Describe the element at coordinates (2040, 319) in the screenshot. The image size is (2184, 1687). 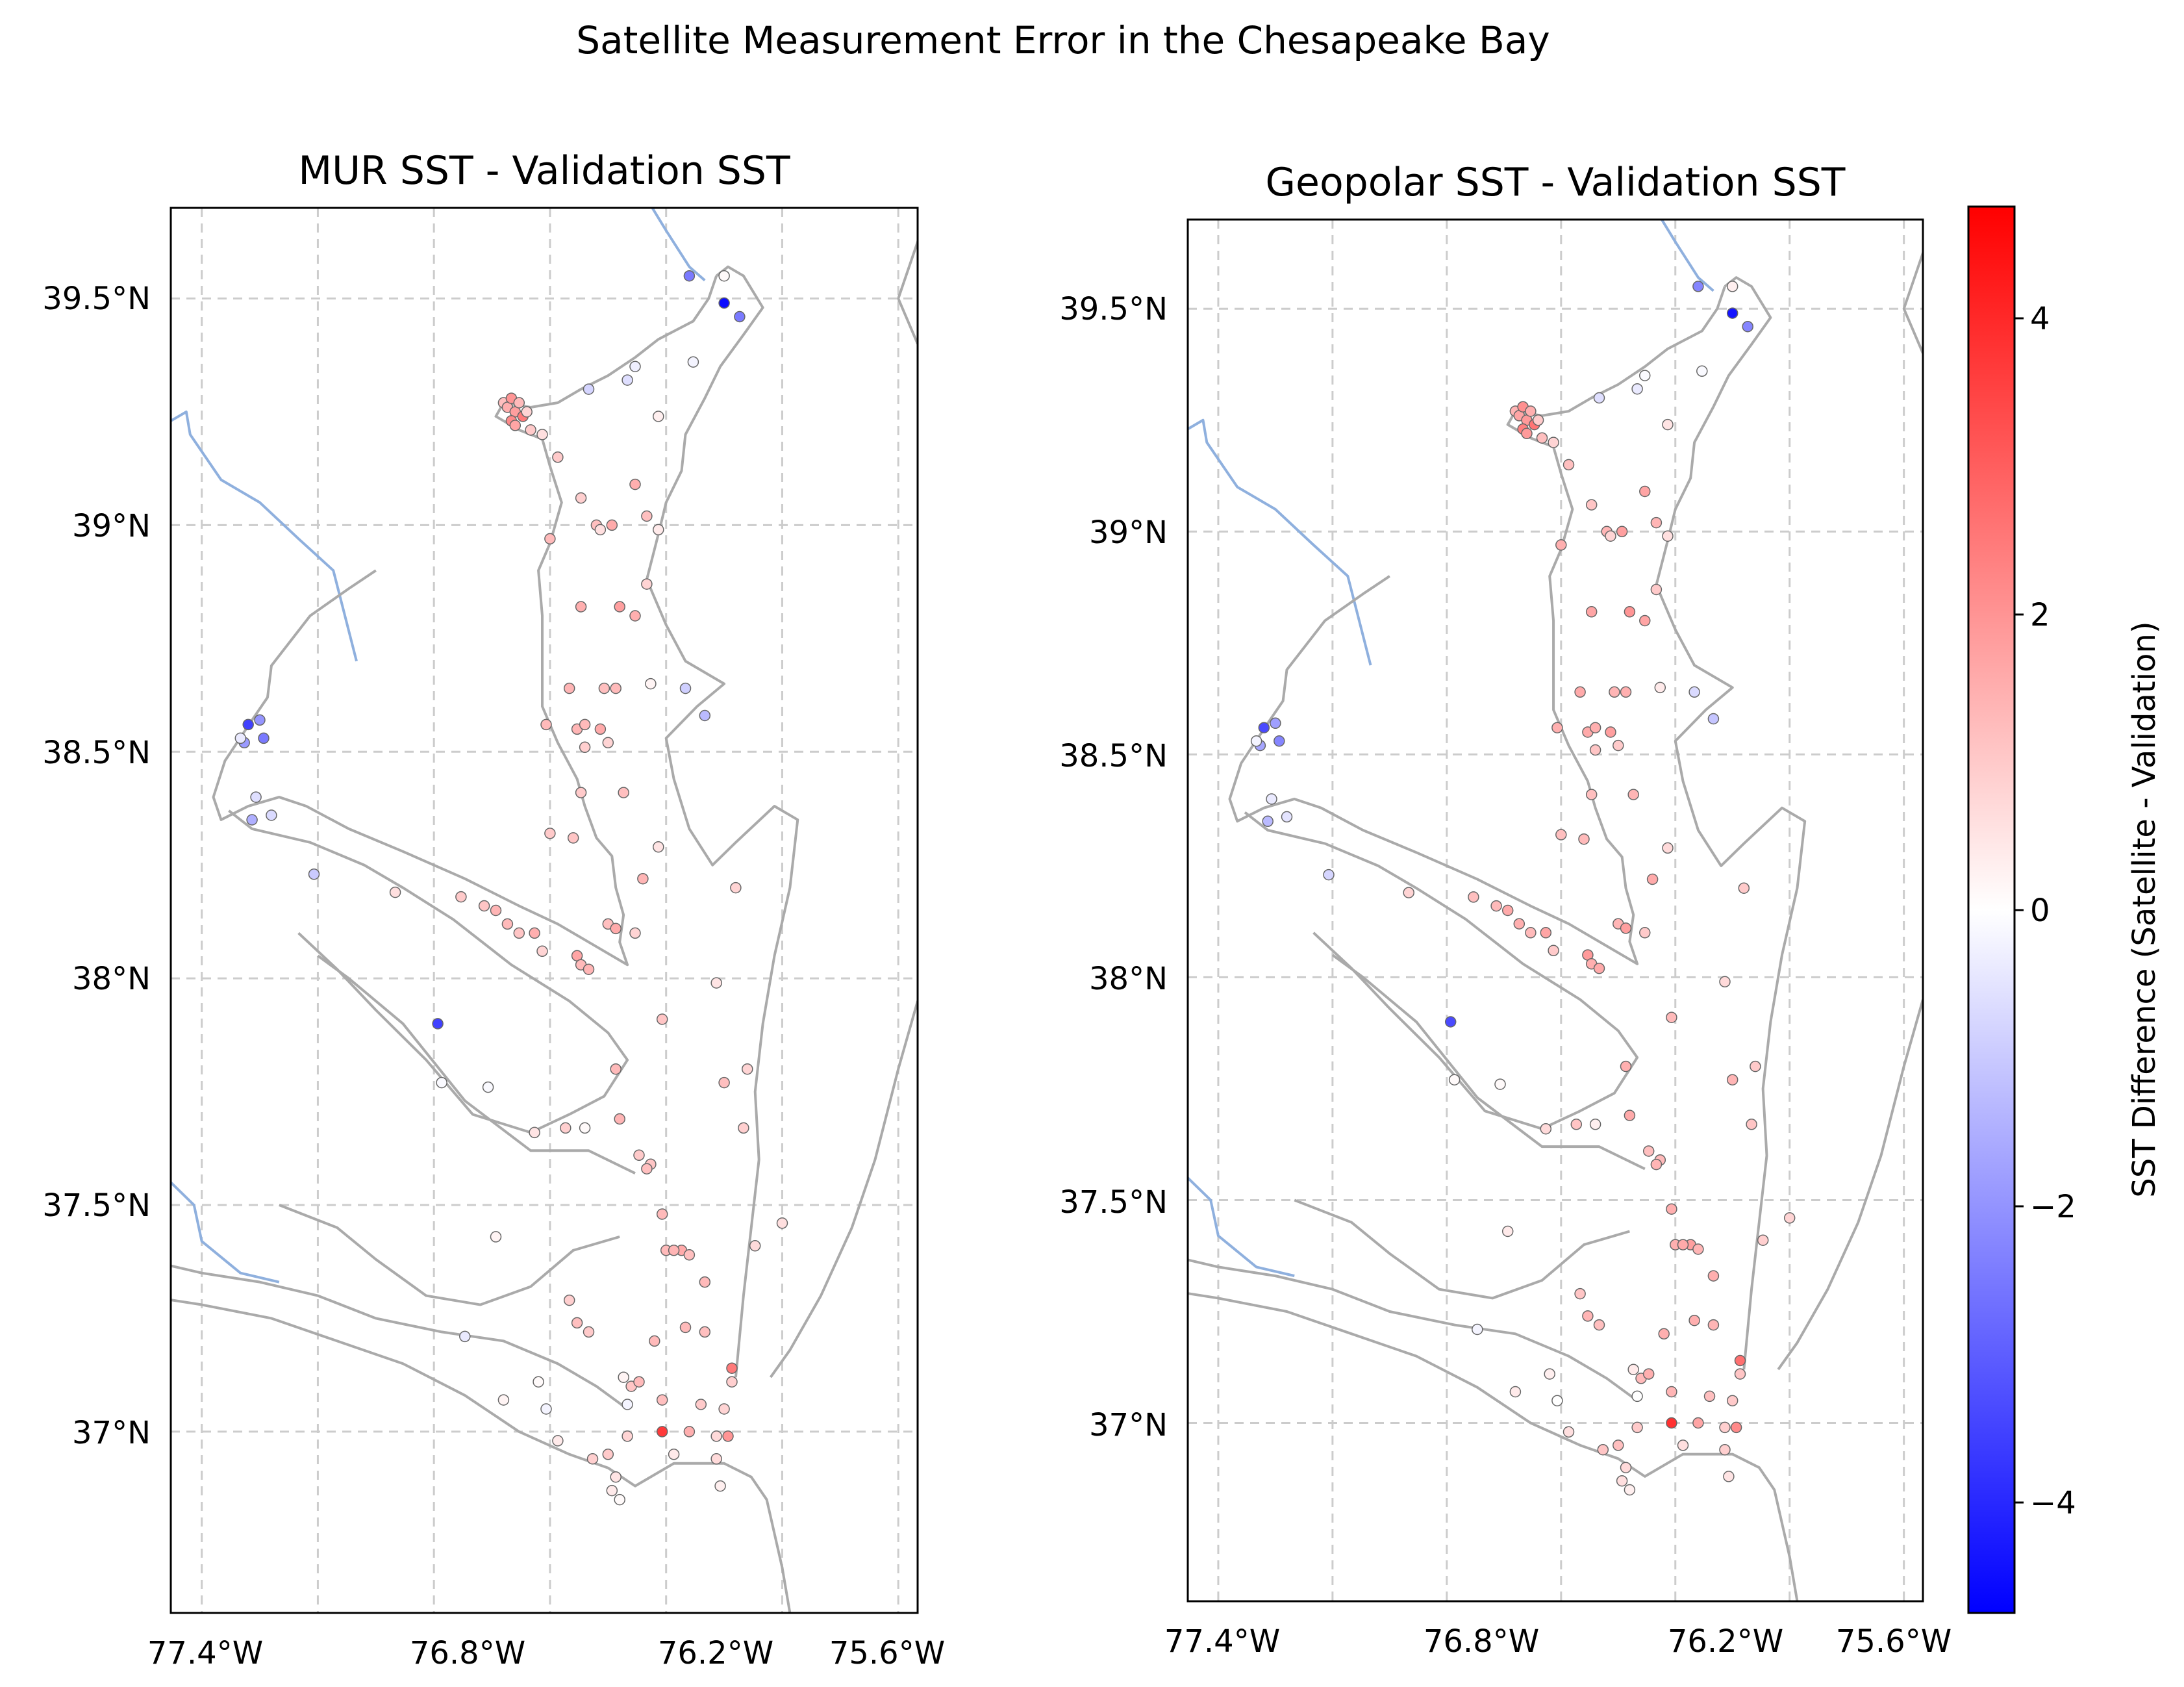
I see `colorbar-tick-label: 4` at that location.